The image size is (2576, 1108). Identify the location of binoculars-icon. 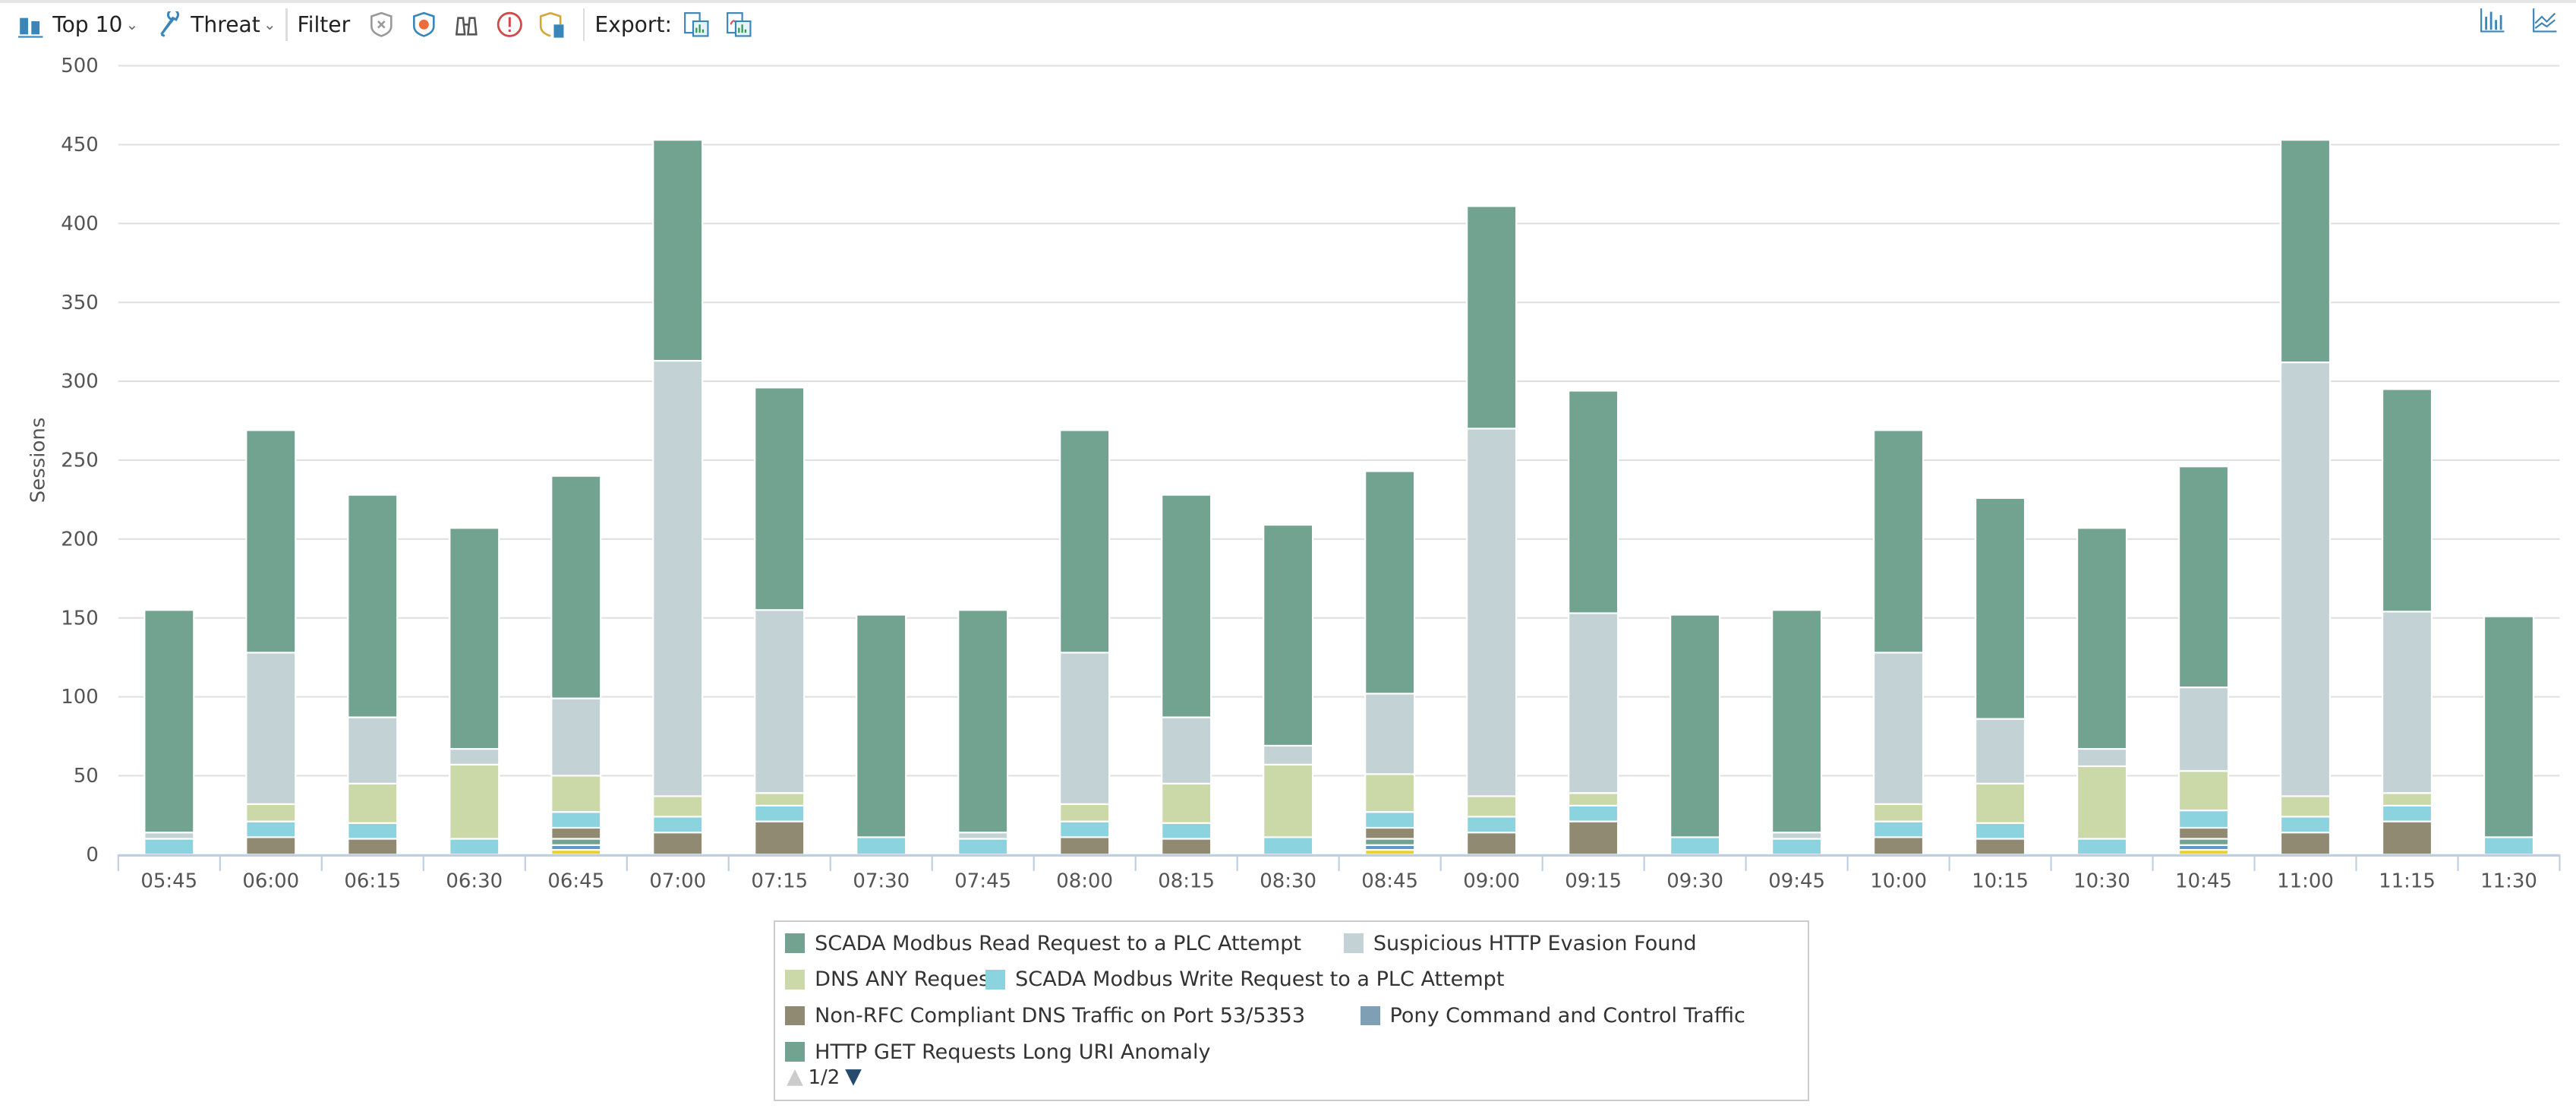
(466, 24).